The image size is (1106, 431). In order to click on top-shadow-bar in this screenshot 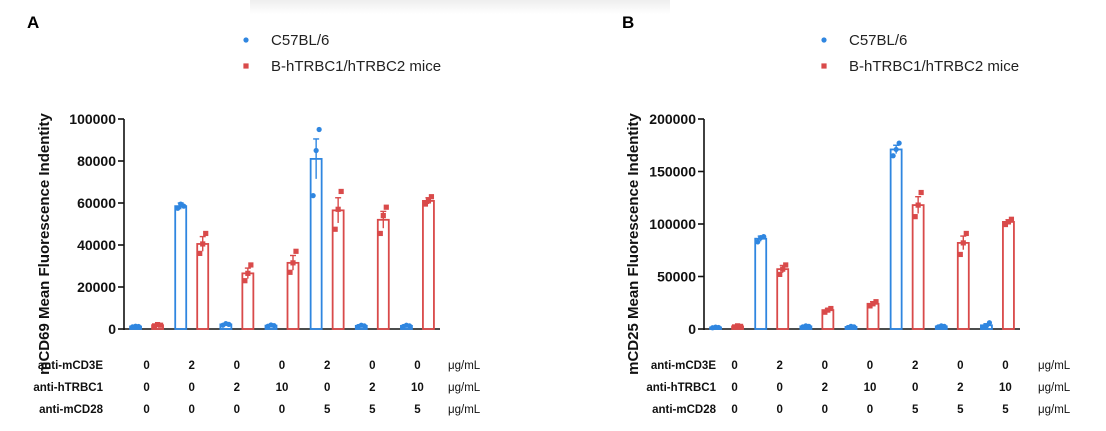, I will do `click(460, 7)`.